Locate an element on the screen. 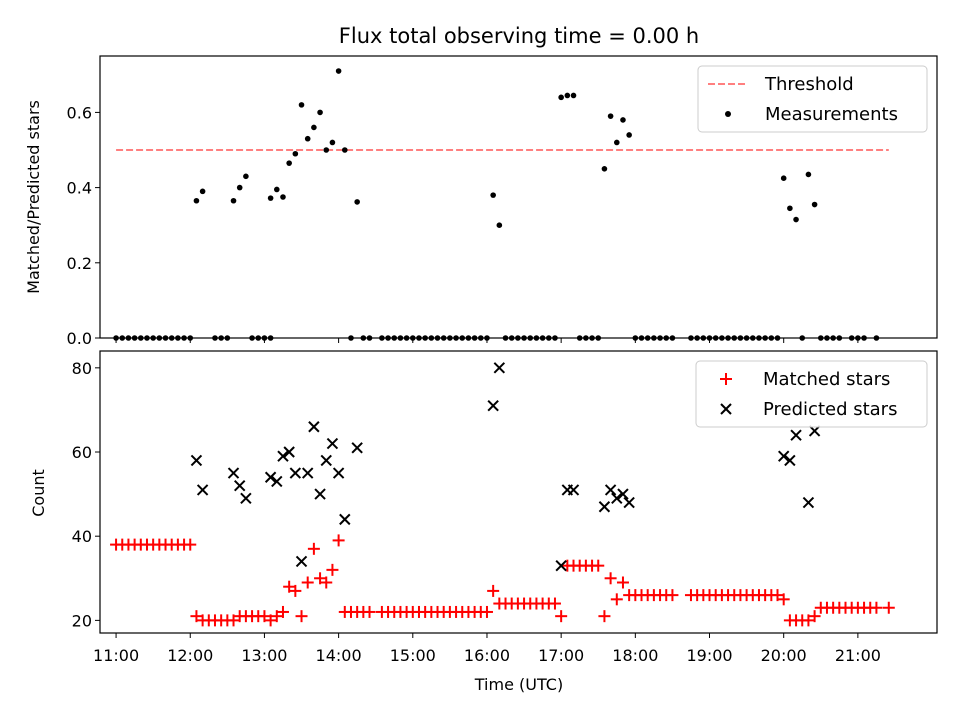 The width and height of the screenshot is (960, 720). bottom-y-axis-label: Count is located at coordinates (38, 493).